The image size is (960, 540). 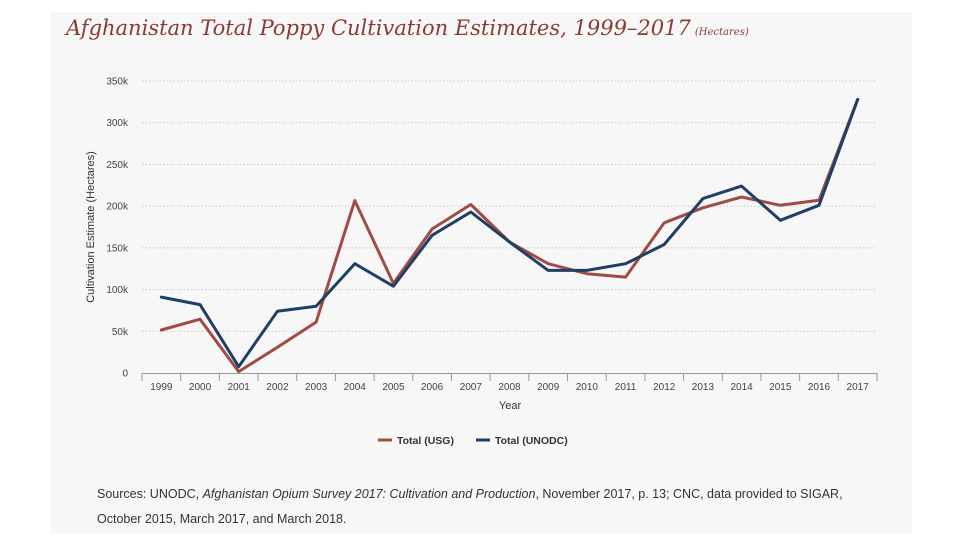 I want to click on x-tick-label: 2013, so click(x=703, y=387).